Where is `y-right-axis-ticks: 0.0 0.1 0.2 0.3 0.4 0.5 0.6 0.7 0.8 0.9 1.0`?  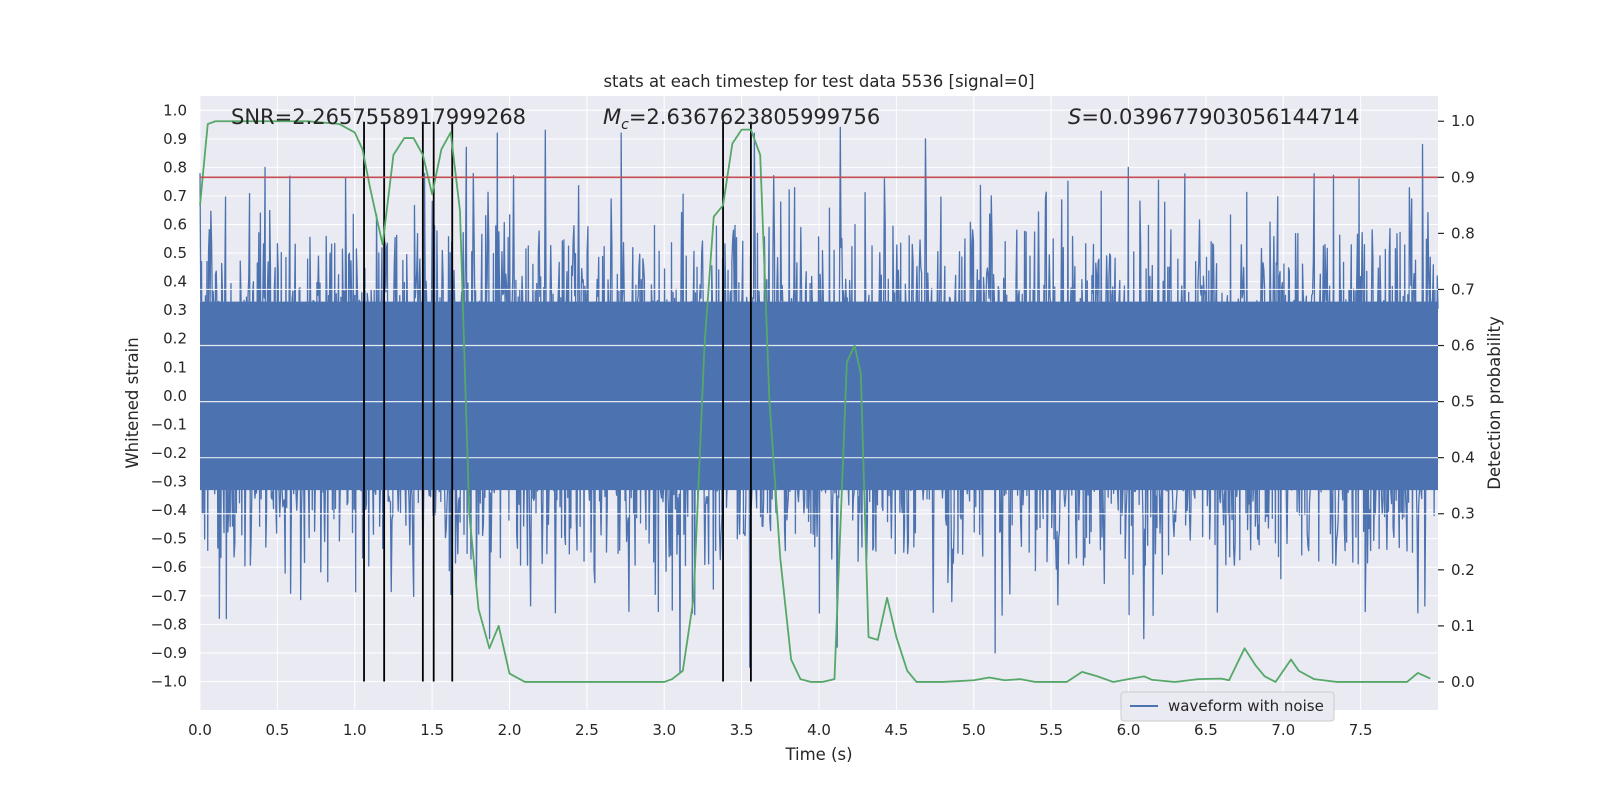 y-right-axis-ticks: 0.0 0.1 0.2 0.3 0.4 0.5 0.6 0.7 0.8 0.9 1.0 is located at coordinates (1456, 401).